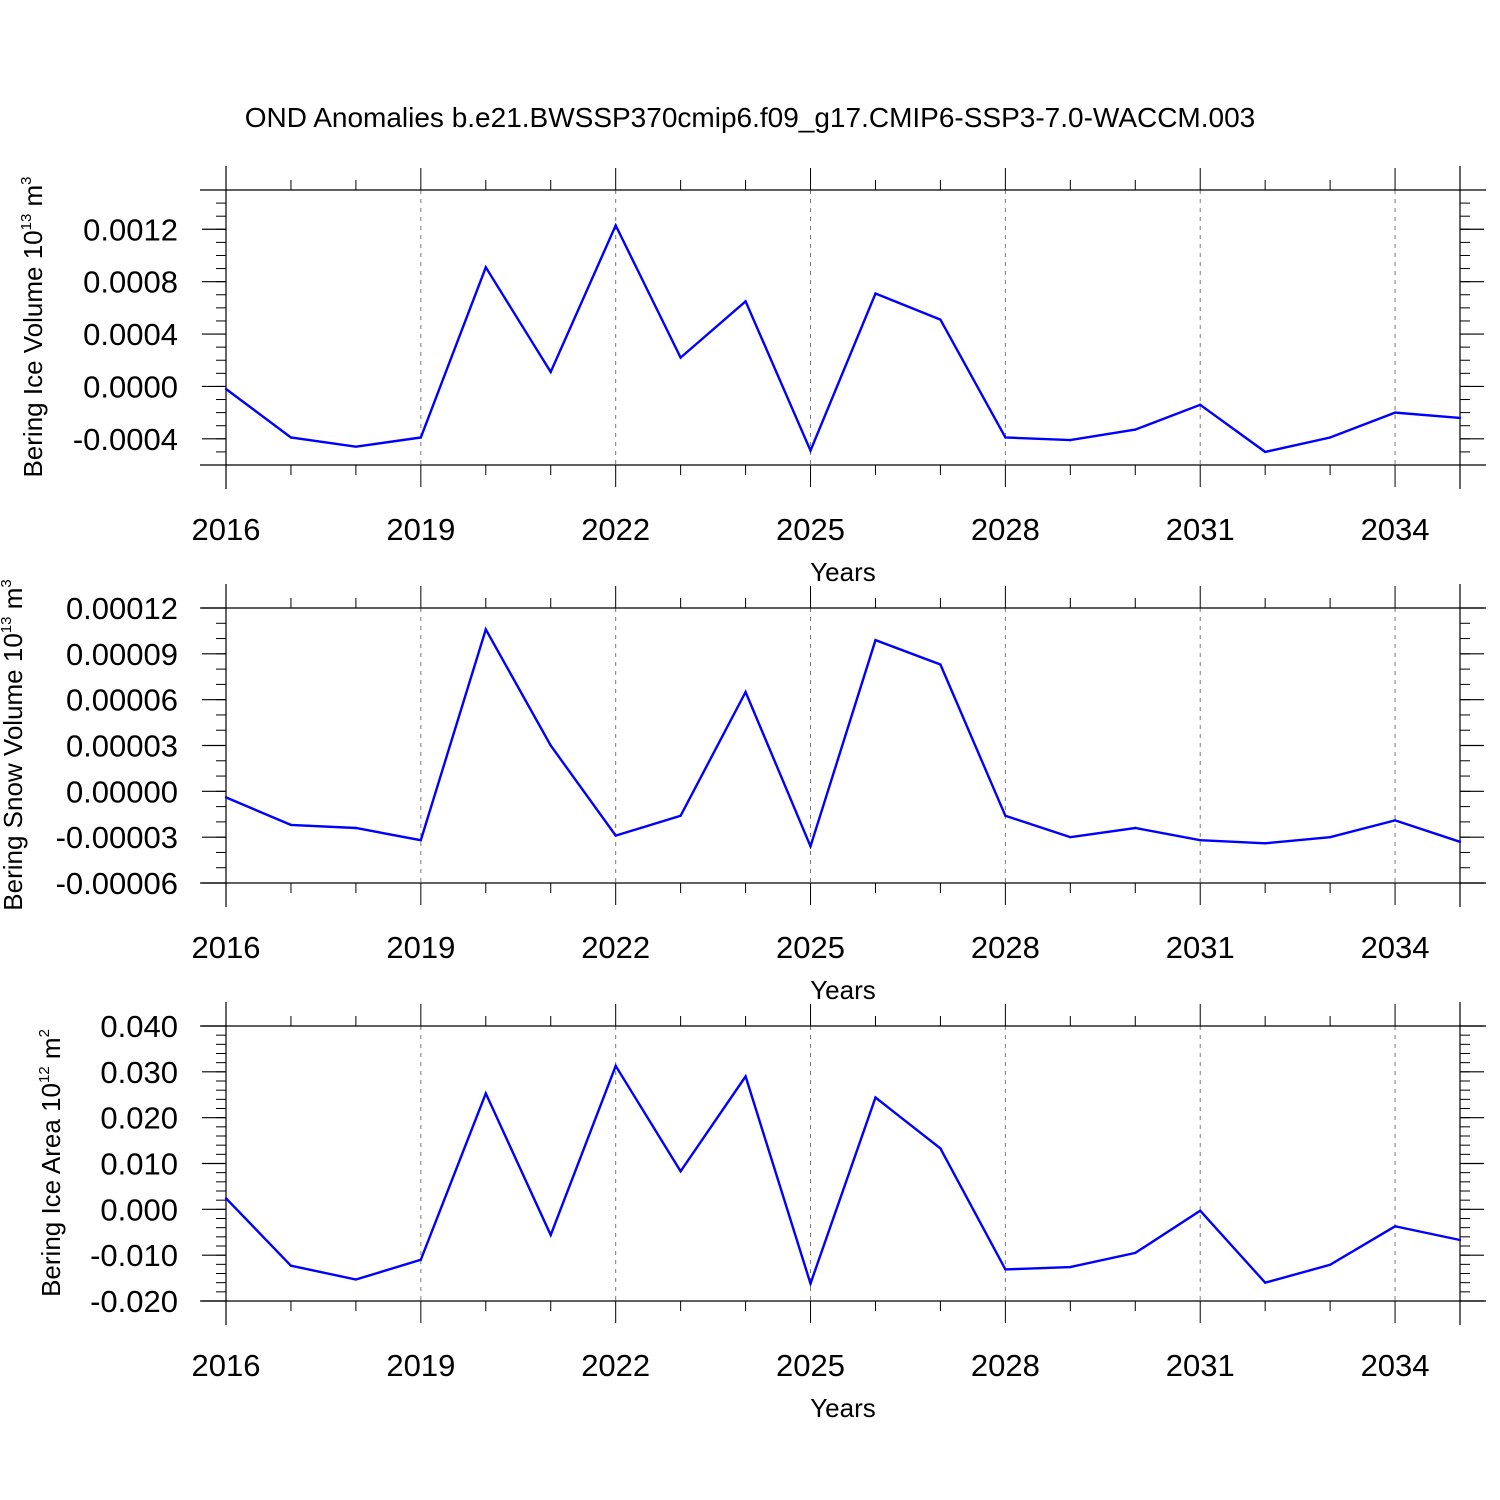  I want to click on y-tick-label: 0.00009, so click(122, 654).